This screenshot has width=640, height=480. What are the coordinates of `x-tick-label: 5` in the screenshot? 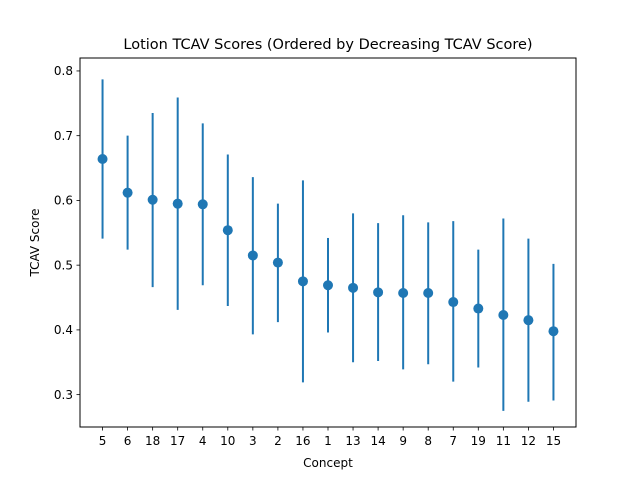 It's located at (103, 441).